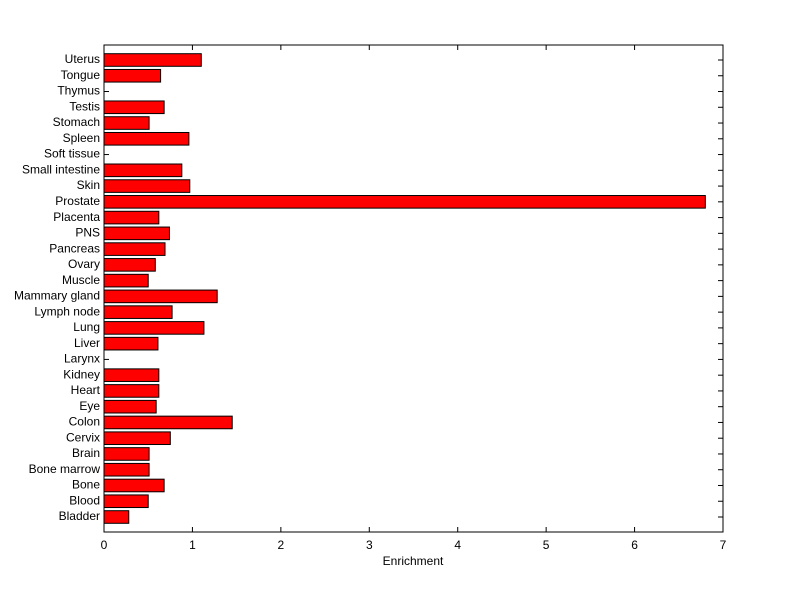  What do you see at coordinates (192, 545) in the screenshot?
I see `x-tick-label: 1` at bounding box center [192, 545].